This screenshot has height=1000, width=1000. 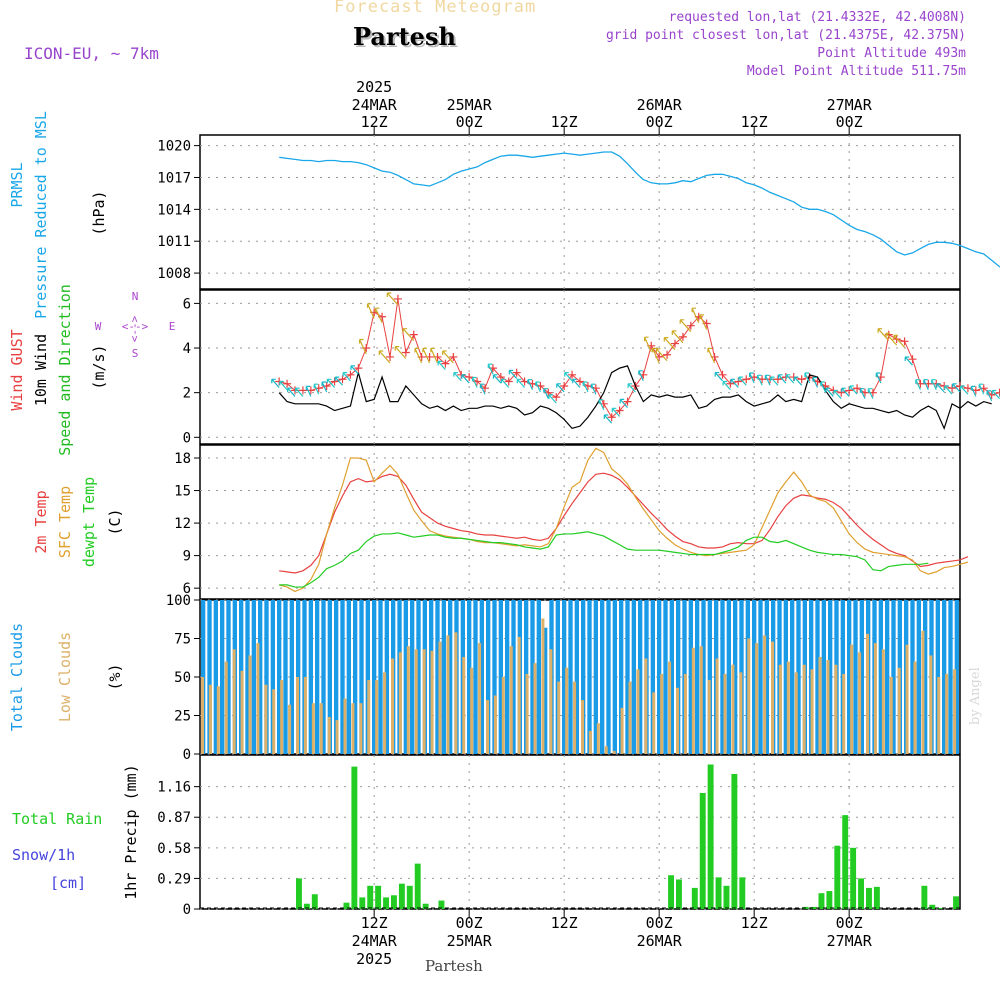 I want to click on y-tick-label: 75, so click(x=182, y=640).